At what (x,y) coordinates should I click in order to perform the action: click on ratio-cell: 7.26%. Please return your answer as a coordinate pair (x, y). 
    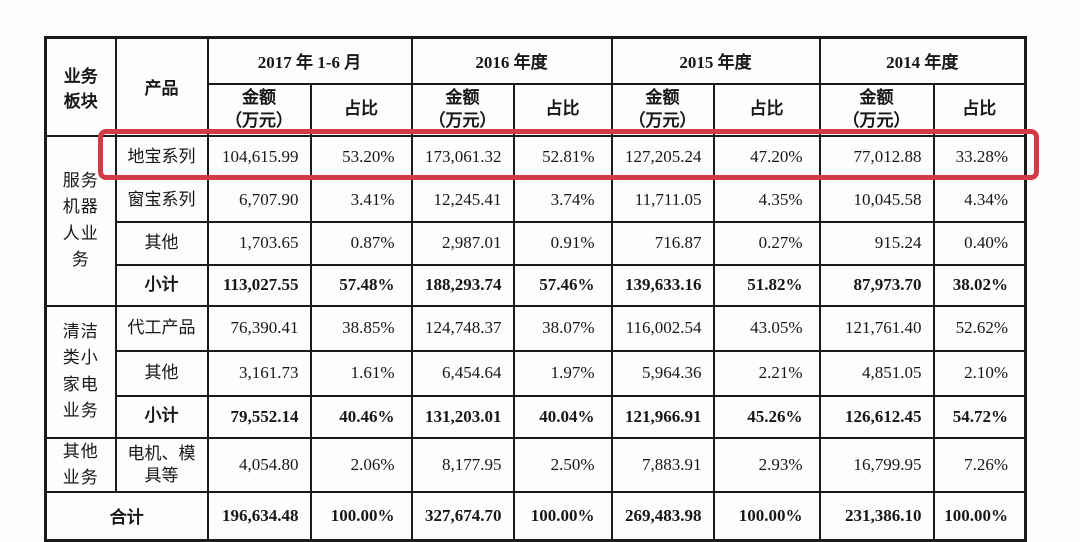
    Looking at the image, I should click on (979, 465).